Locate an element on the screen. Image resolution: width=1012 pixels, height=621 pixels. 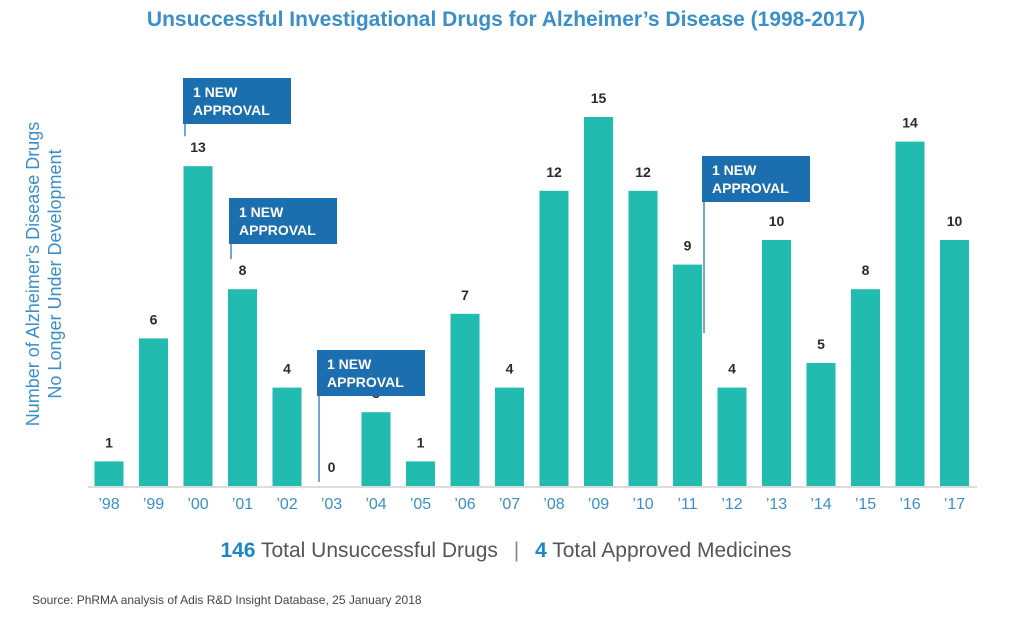
bar-value-label: 7 is located at coordinates (465, 295).